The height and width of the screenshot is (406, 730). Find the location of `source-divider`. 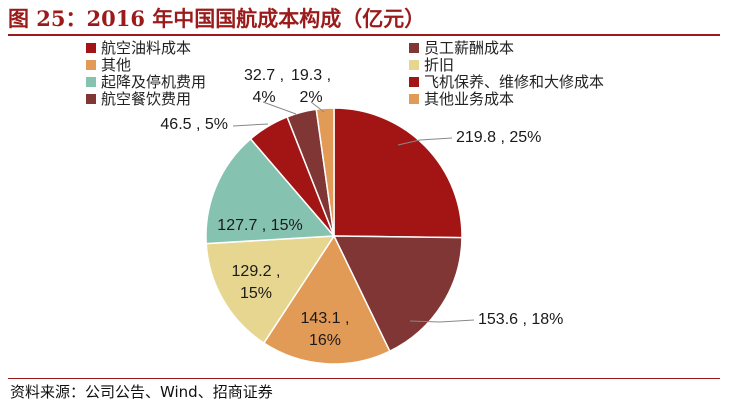

source-divider is located at coordinates (364, 378).